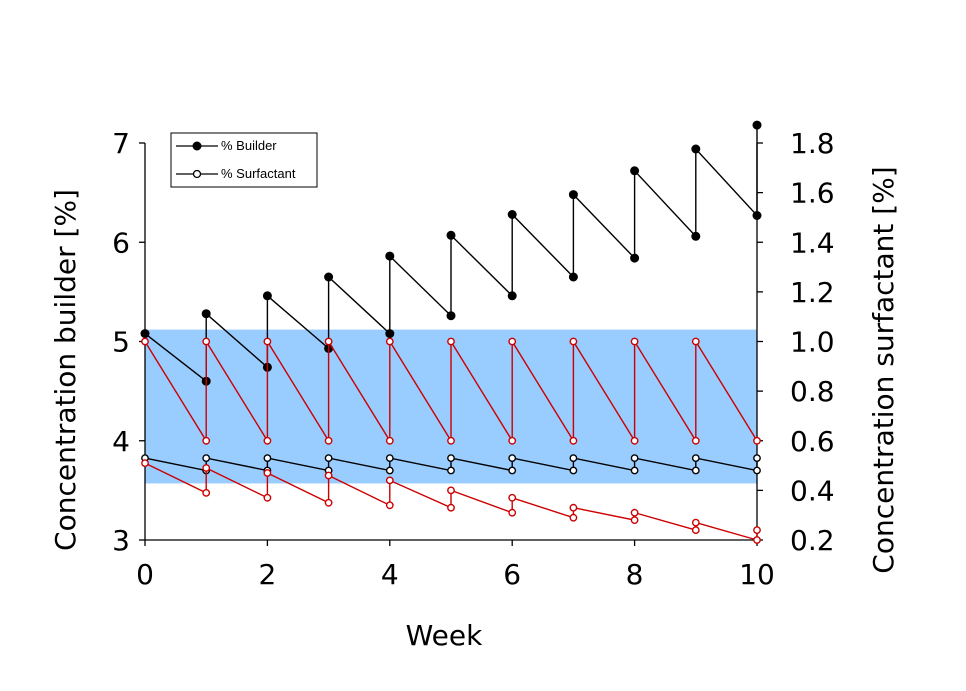 The height and width of the screenshot is (691, 966). I want to click on x-tick-label: 4, so click(390, 574).